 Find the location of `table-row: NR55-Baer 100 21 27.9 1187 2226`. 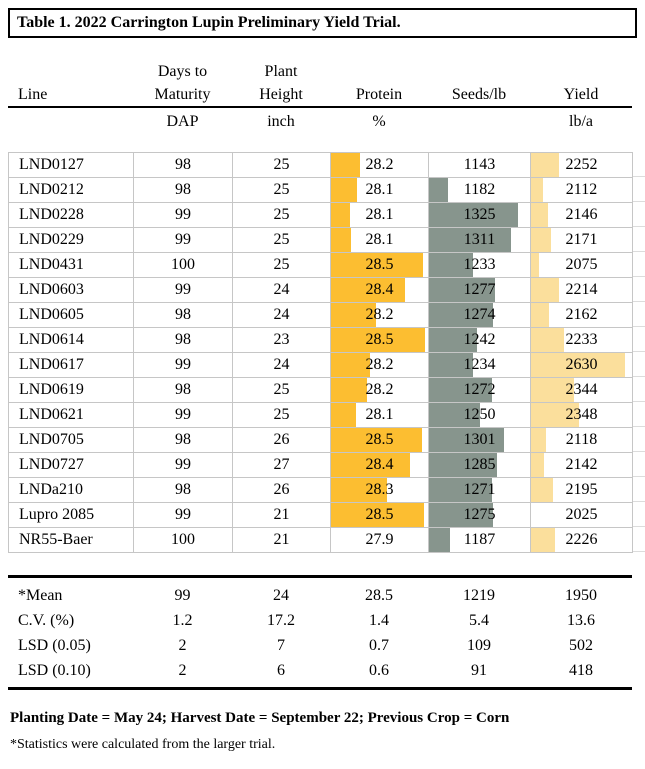

table-row: NR55-Baer 100 21 27.9 1187 2226 is located at coordinates (321, 540).